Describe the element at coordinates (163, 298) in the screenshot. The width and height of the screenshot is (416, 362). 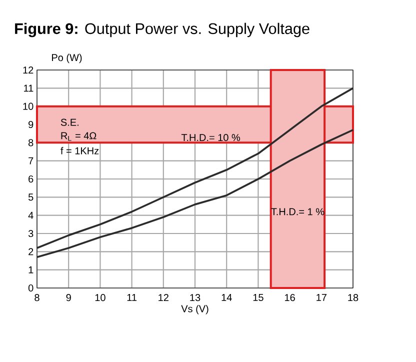
I see `x-tick-label: 12` at that location.